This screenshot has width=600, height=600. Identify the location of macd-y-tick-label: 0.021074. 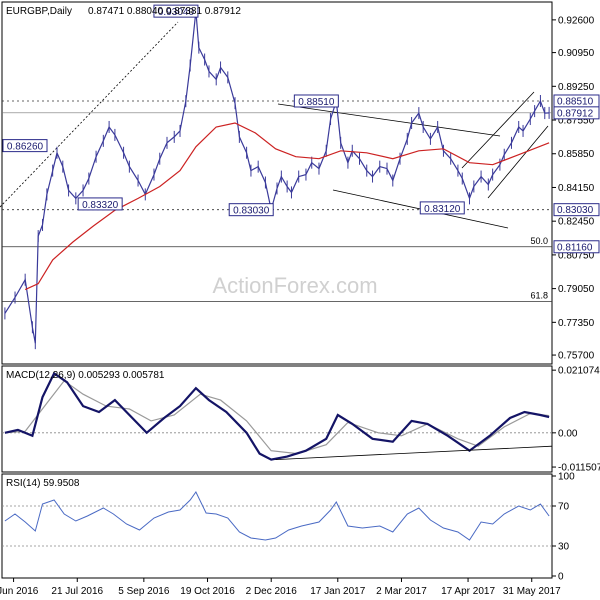
(579, 371).